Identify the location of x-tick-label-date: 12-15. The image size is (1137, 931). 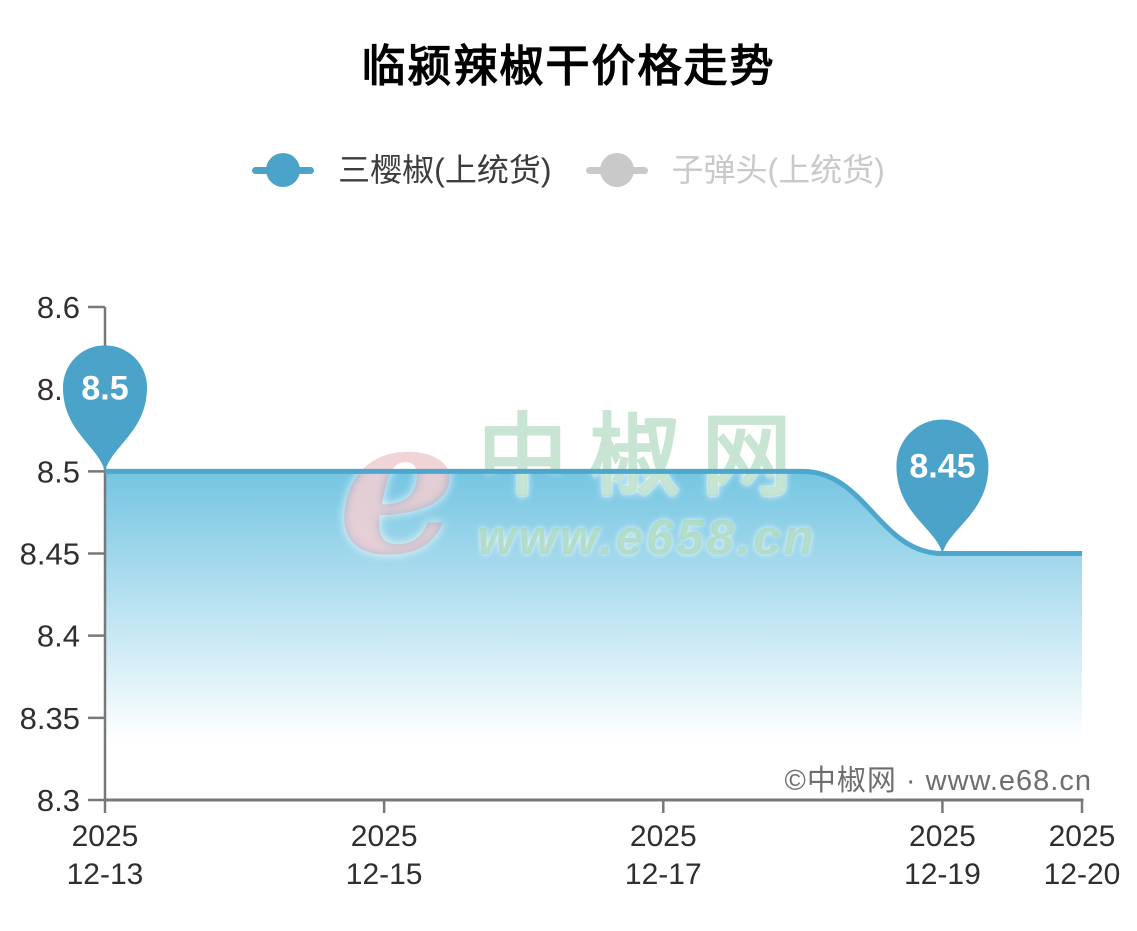
(384, 874).